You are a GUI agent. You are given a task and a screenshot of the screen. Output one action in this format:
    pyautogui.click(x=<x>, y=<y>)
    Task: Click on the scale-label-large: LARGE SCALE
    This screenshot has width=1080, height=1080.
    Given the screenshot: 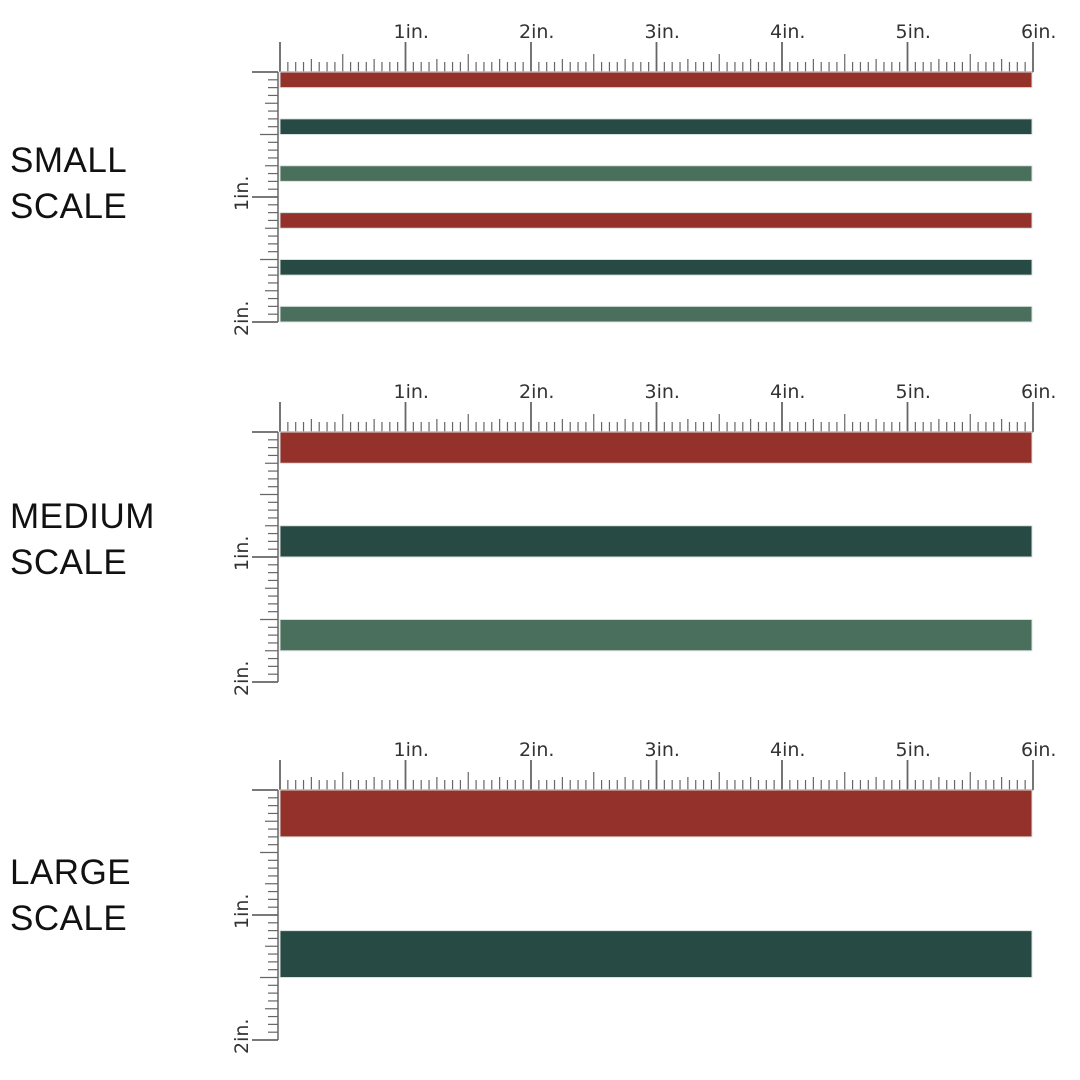 What is the action you would take?
    pyautogui.click(x=70, y=896)
    